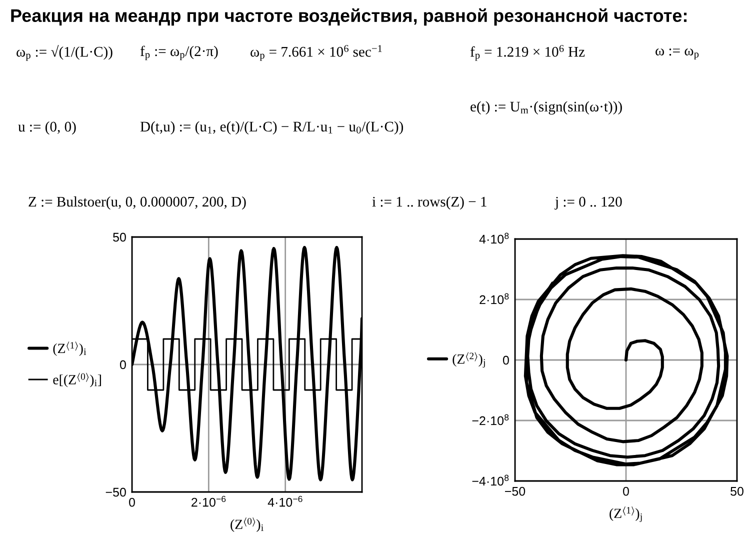 The image size is (753, 550). Describe the element at coordinates (490, 420) in the screenshot. I see `y-tick-label: −2·10$^{8}$` at that location.